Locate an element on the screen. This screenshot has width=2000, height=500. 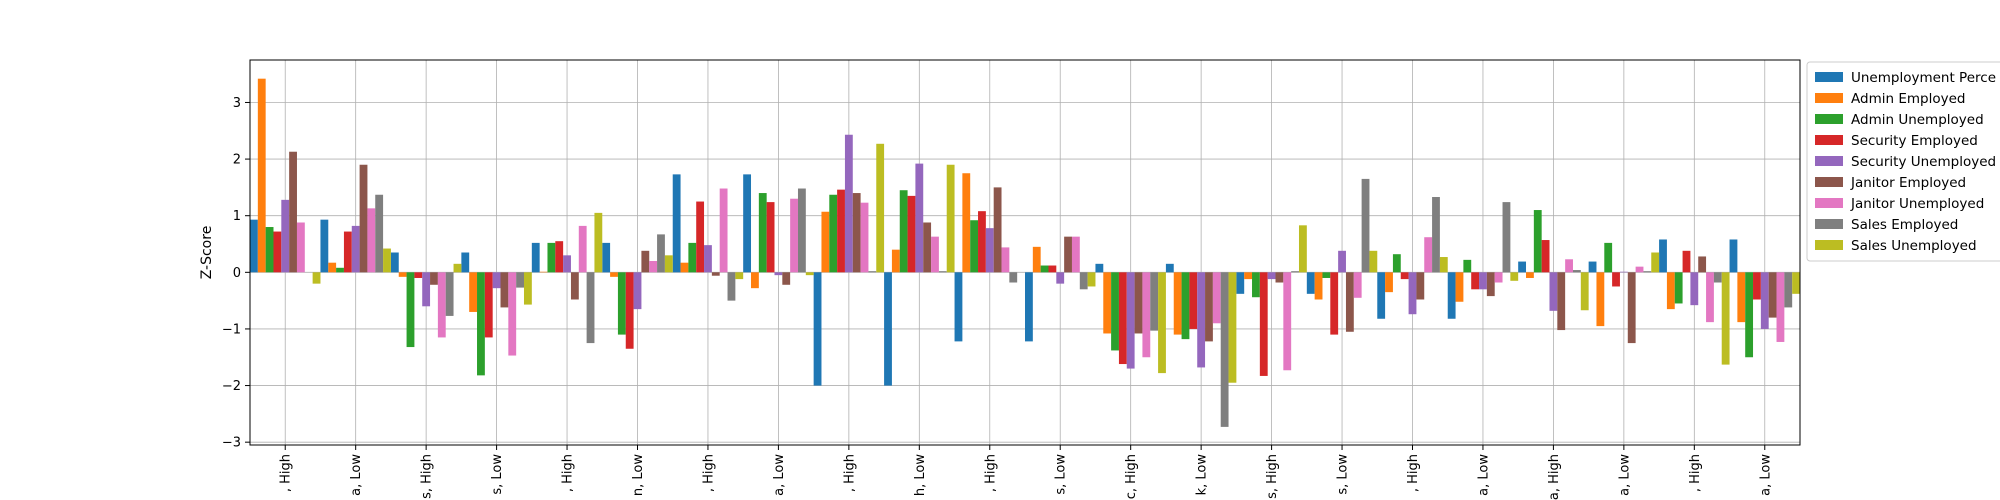
x-tick-label: s, High is located at coordinates (427, 476).